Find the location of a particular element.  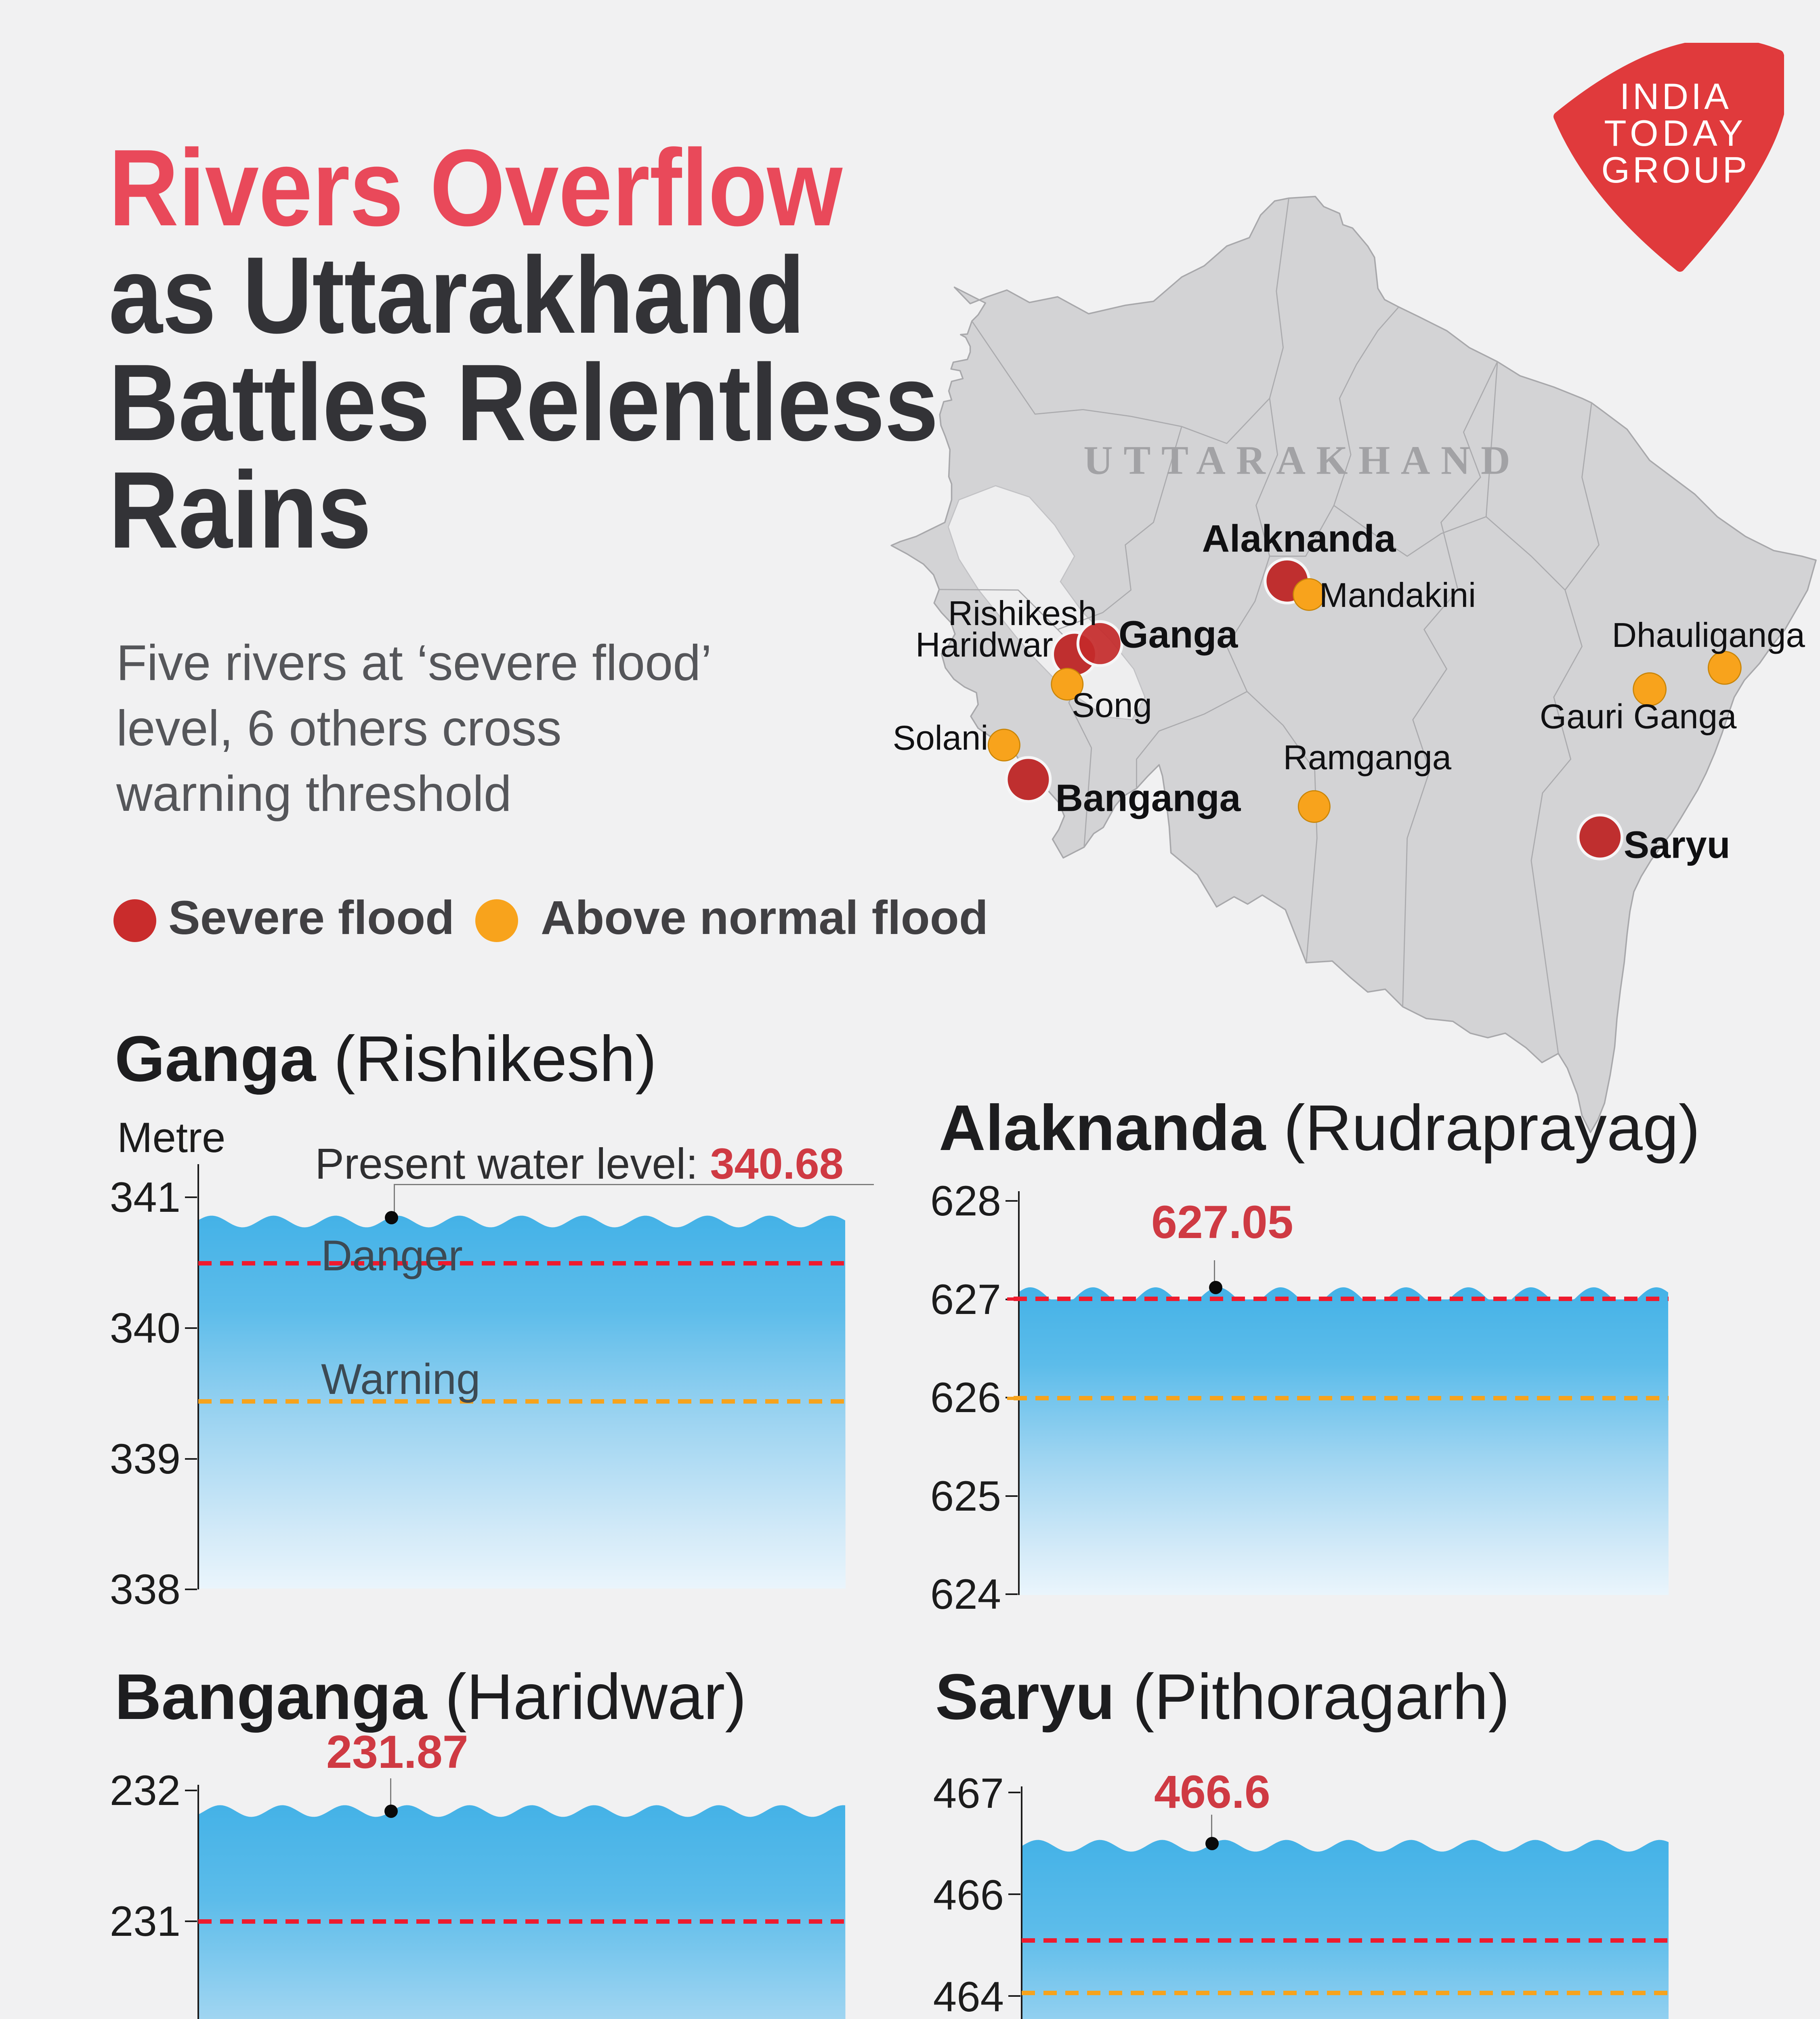

svg-text: Dhauliganga is located at coordinates (1708, 635).